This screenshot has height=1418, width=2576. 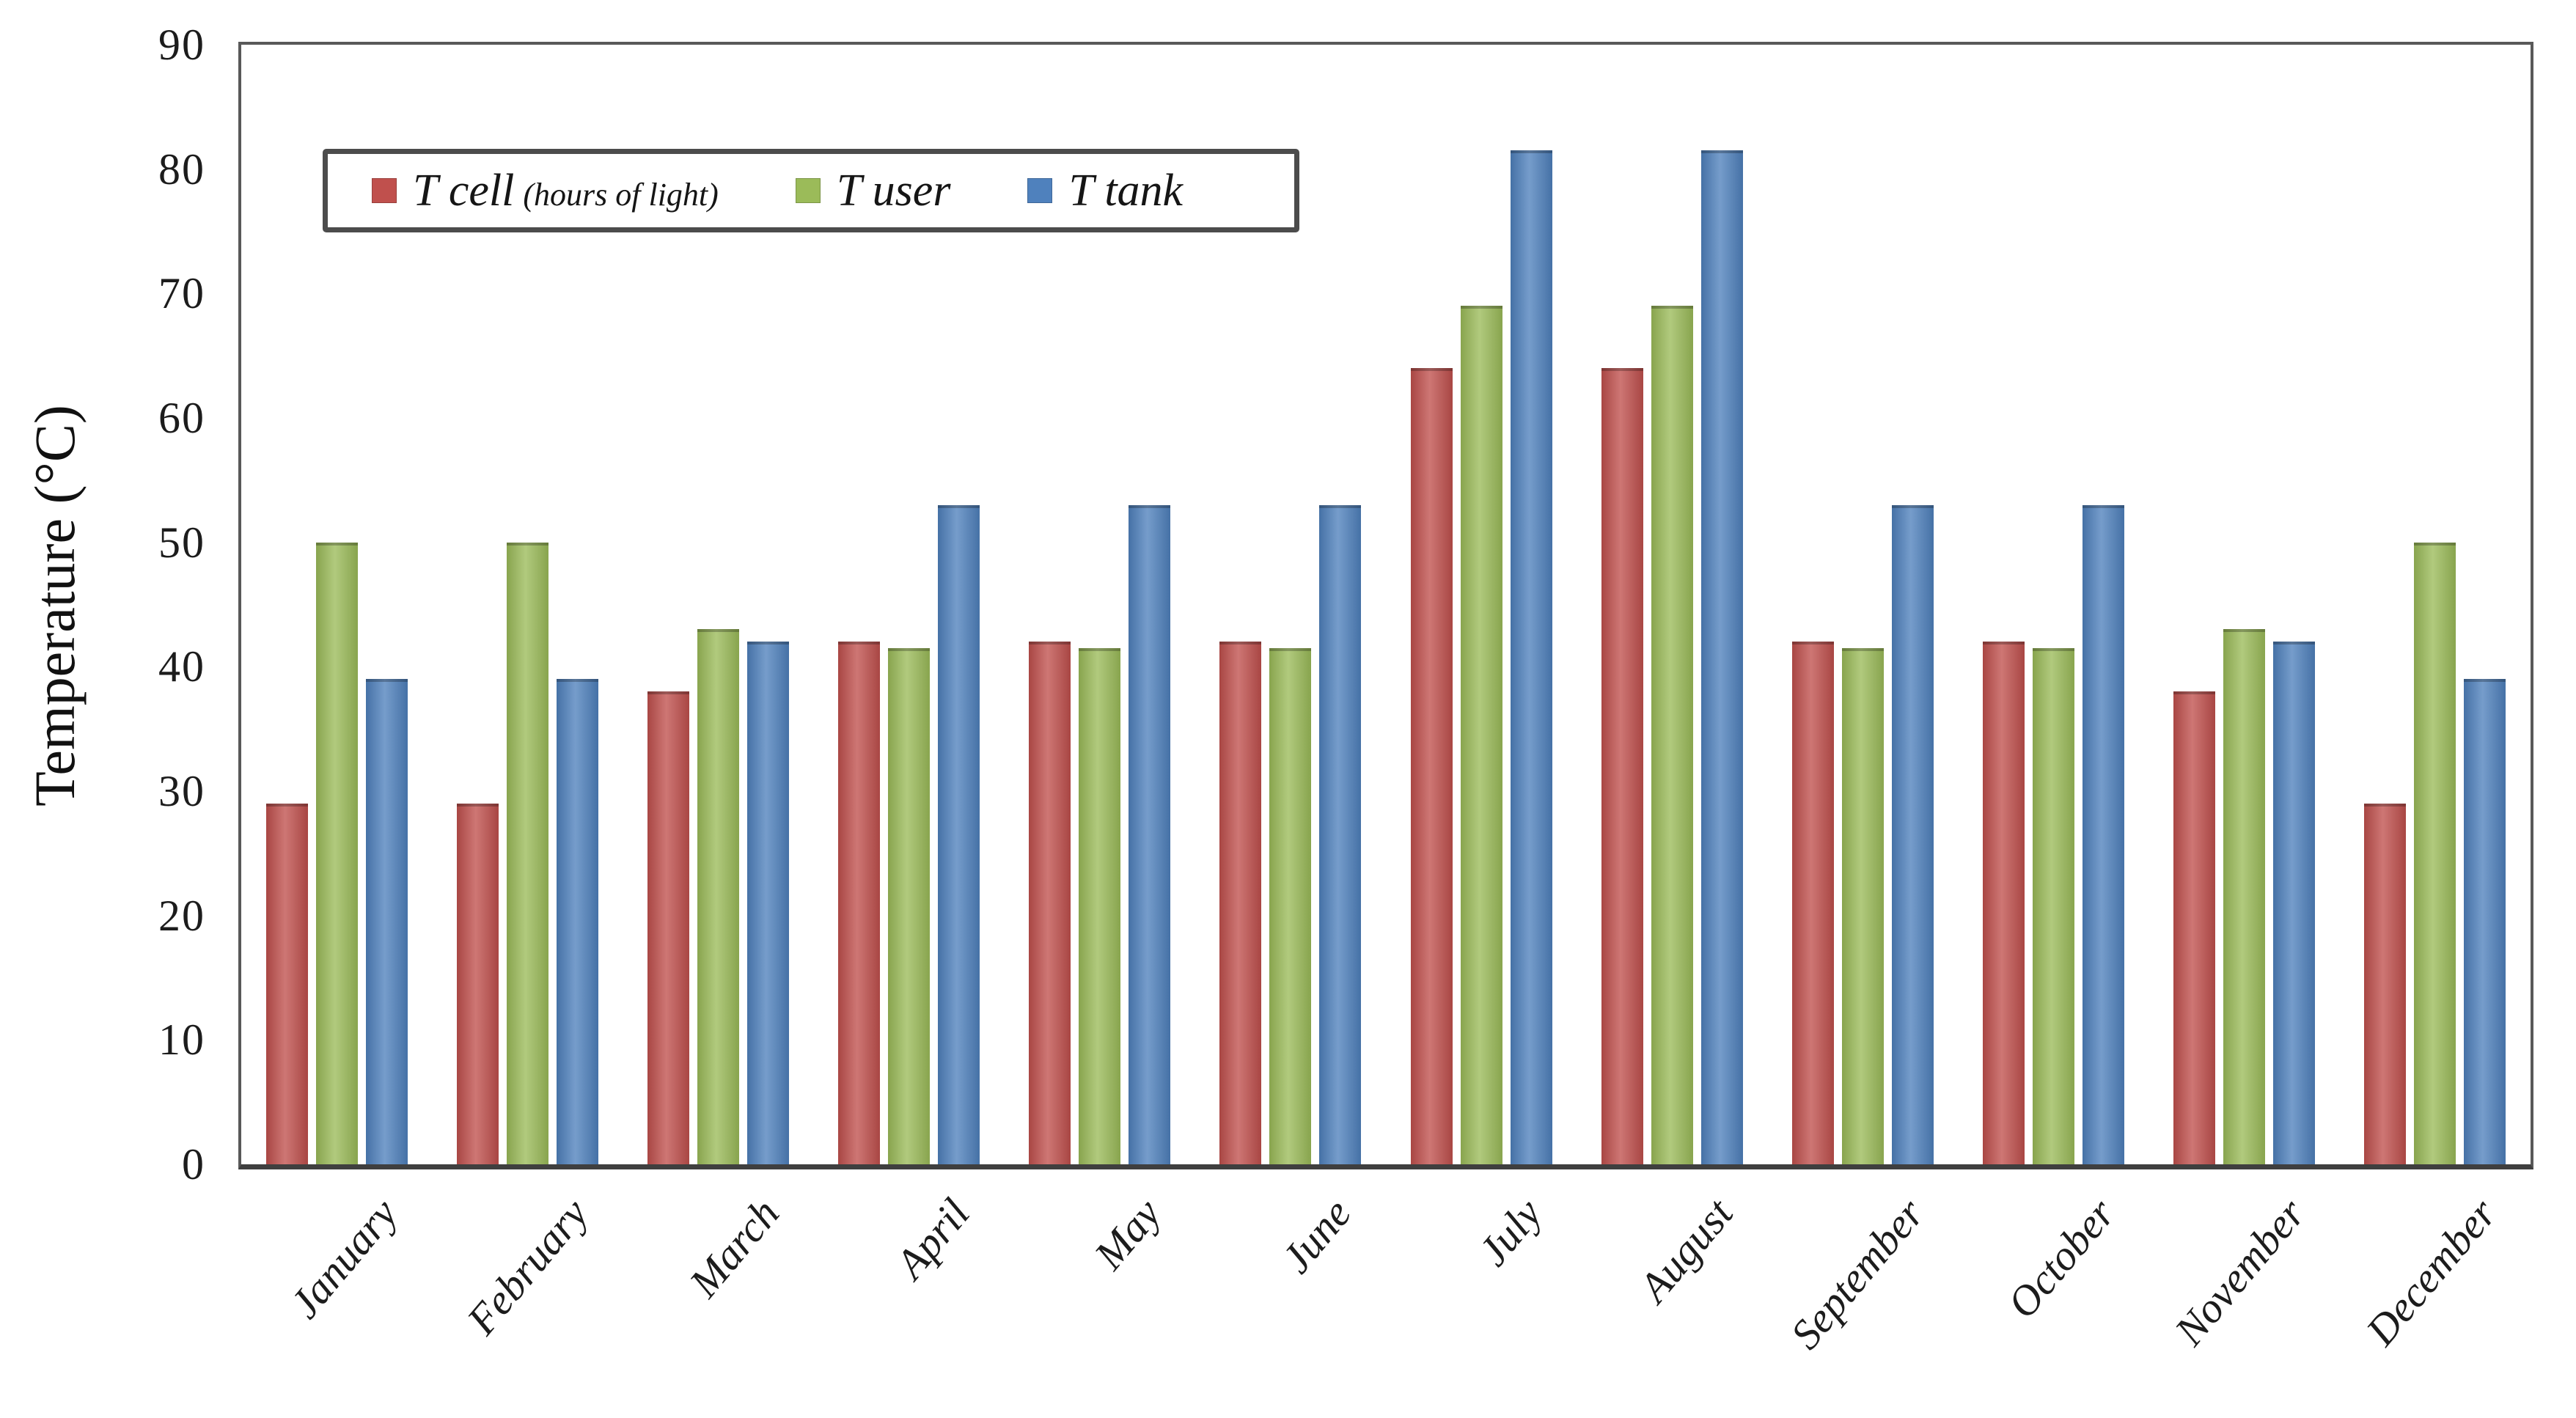 I want to click on y-tick-label: 70, so click(x=182, y=293).